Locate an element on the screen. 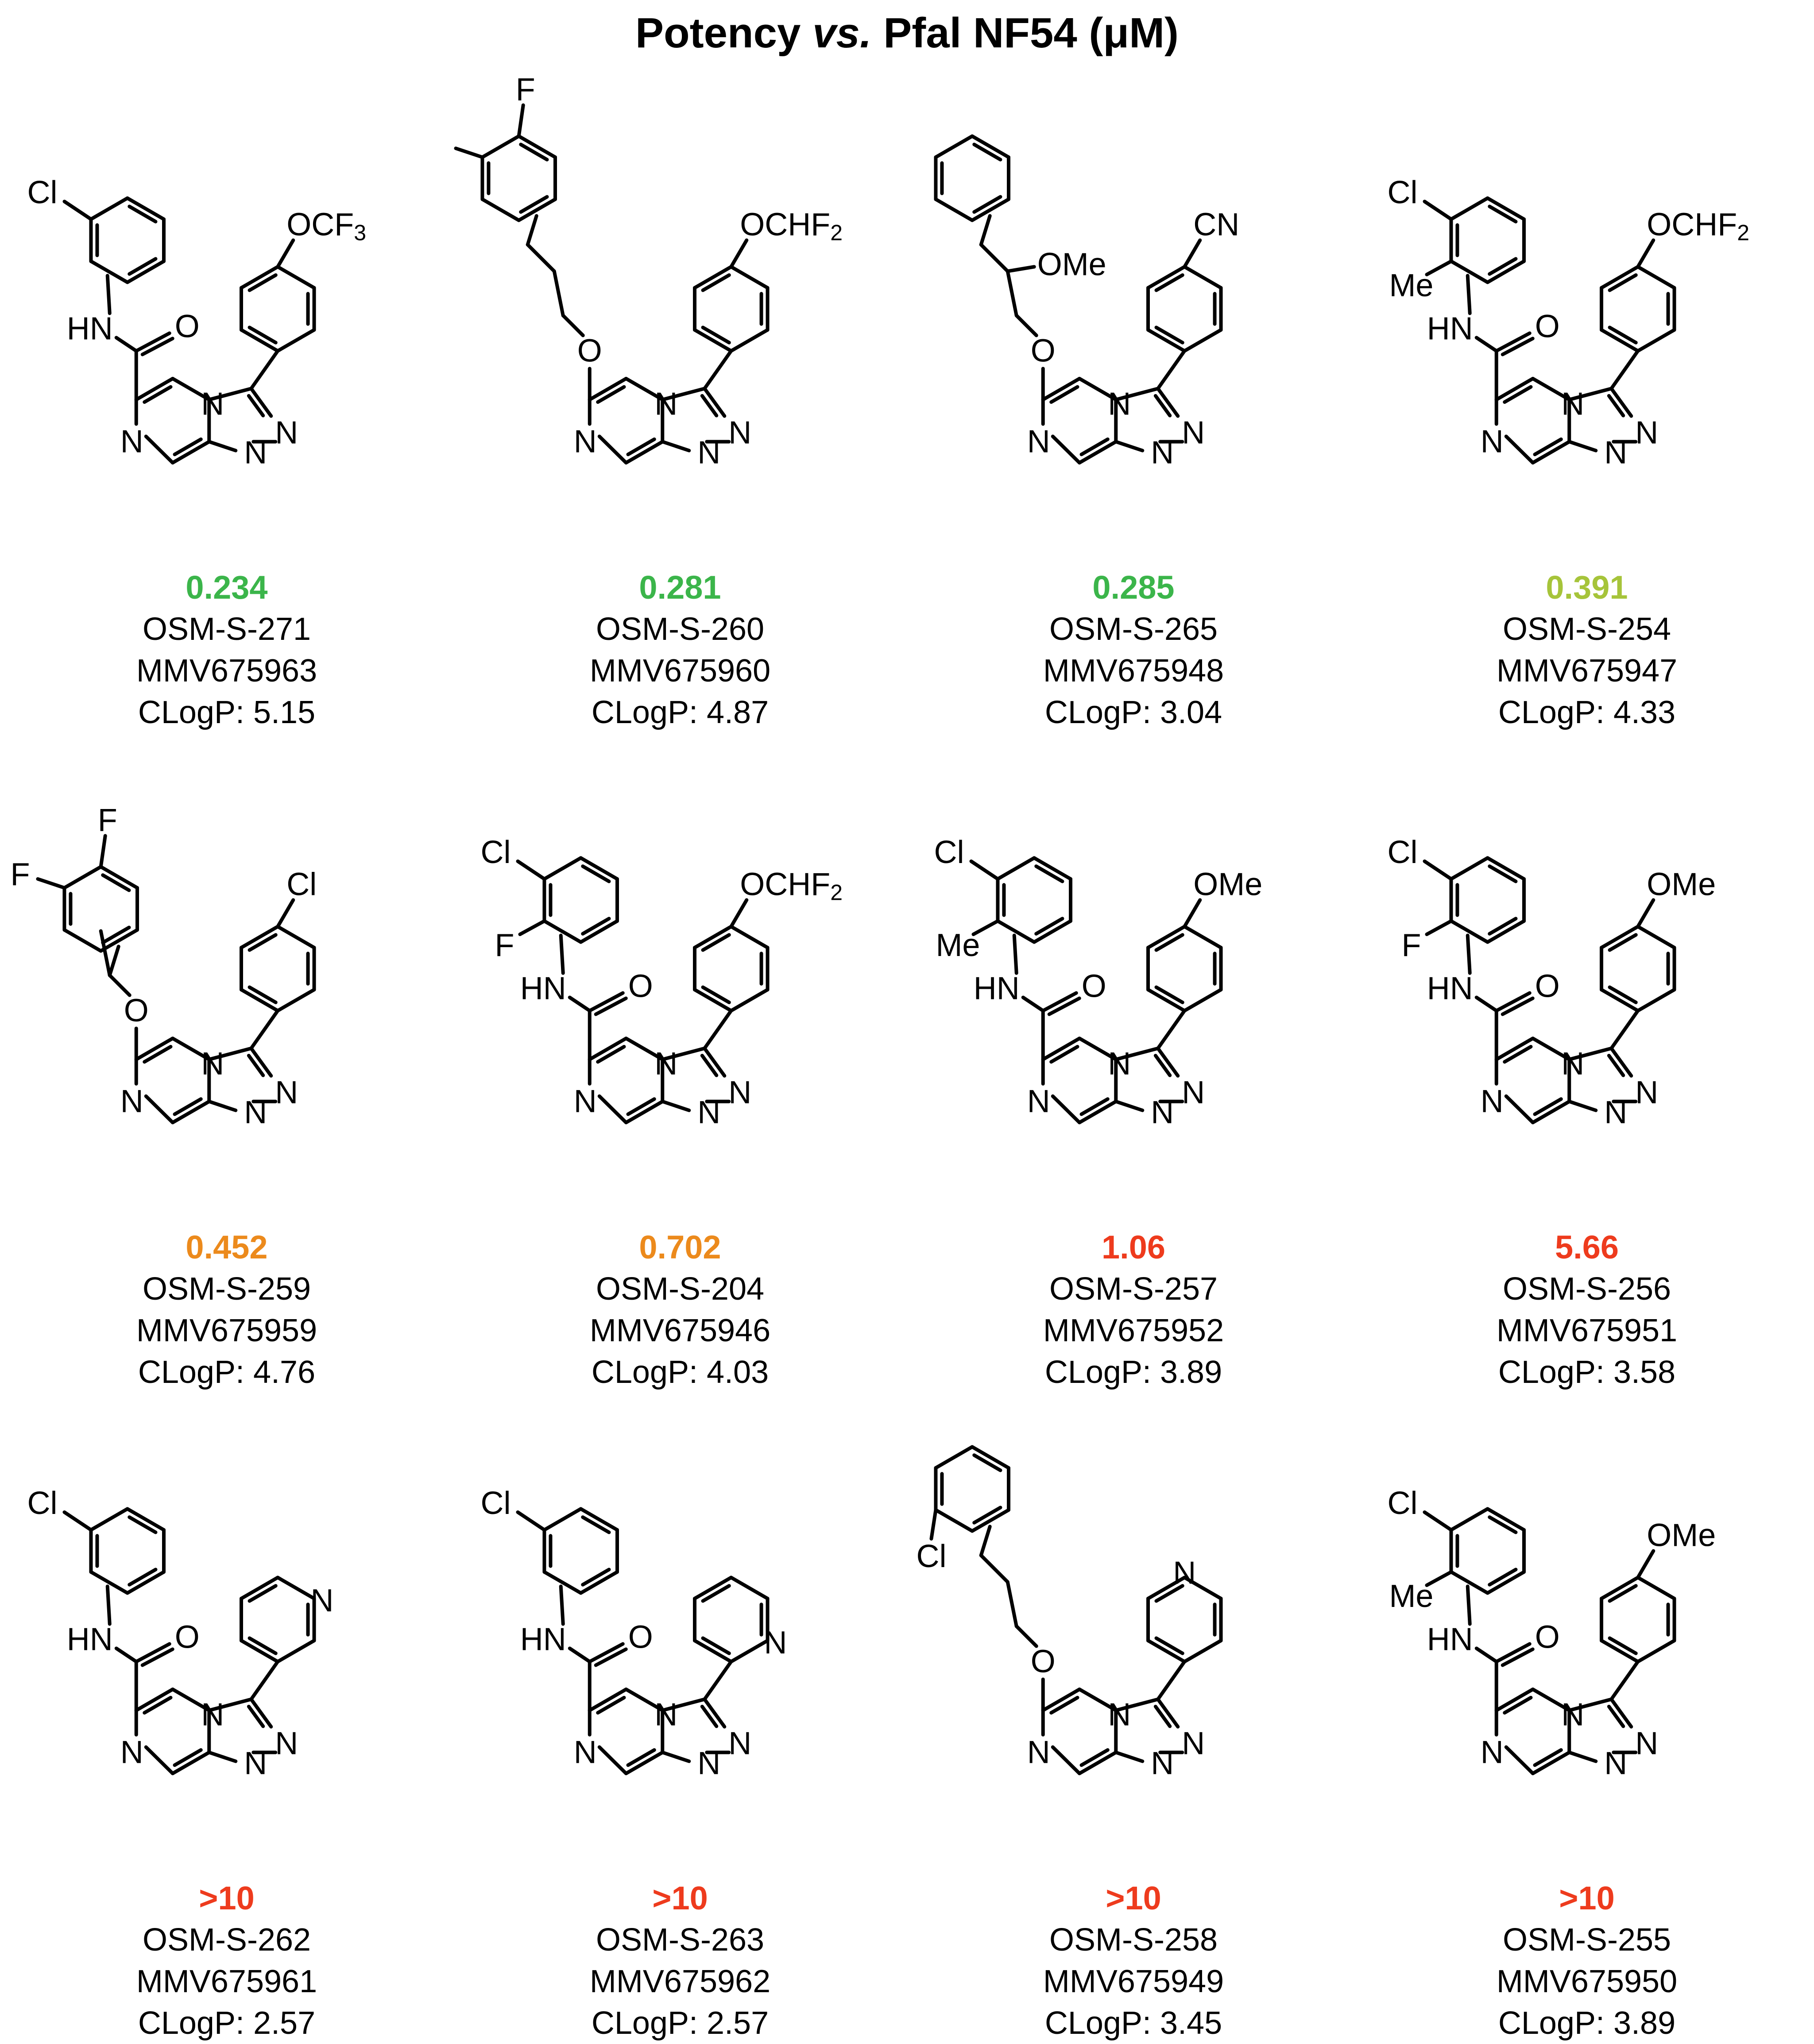  figure-title: Potency vs. Pfal NF54 (μM) is located at coordinates (907, 33).